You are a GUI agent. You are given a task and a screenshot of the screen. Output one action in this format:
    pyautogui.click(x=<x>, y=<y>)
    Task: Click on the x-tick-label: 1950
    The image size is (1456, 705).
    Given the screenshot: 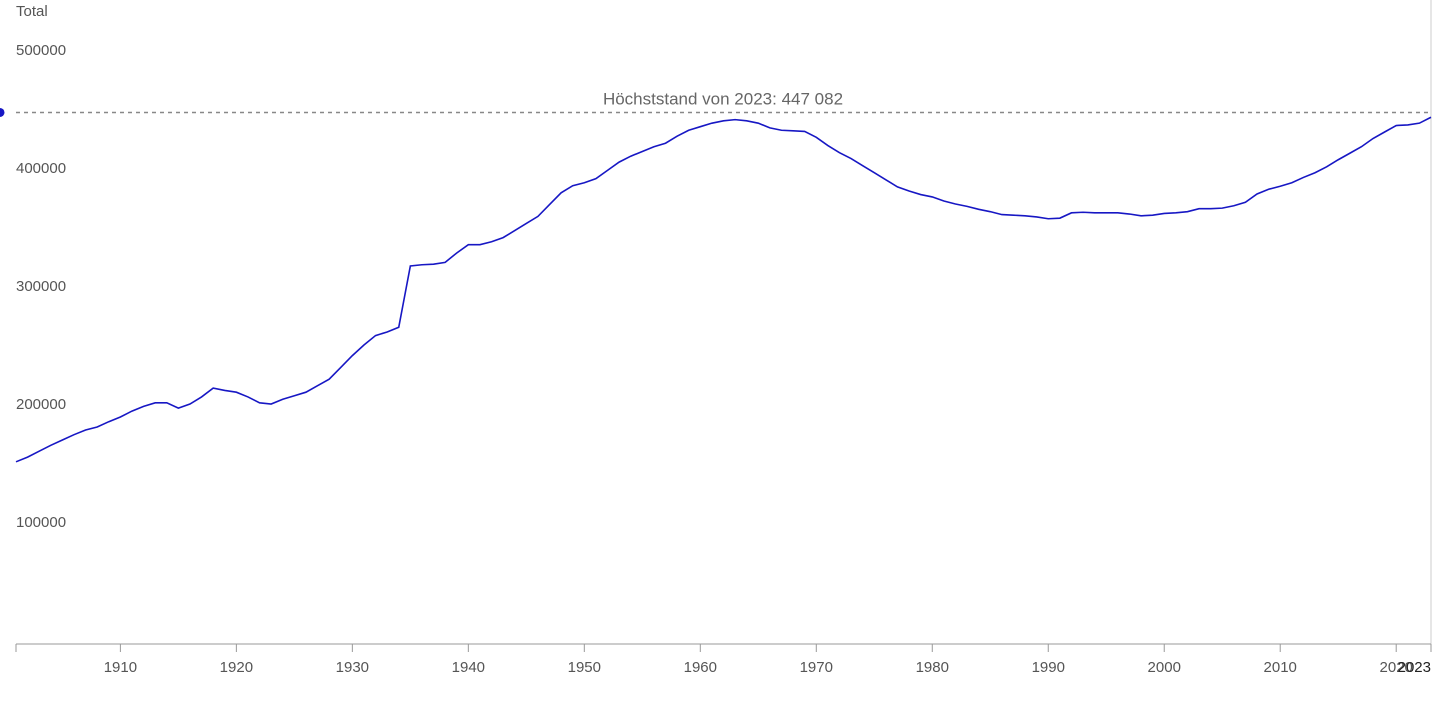 What is the action you would take?
    pyautogui.click(x=584, y=667)
    